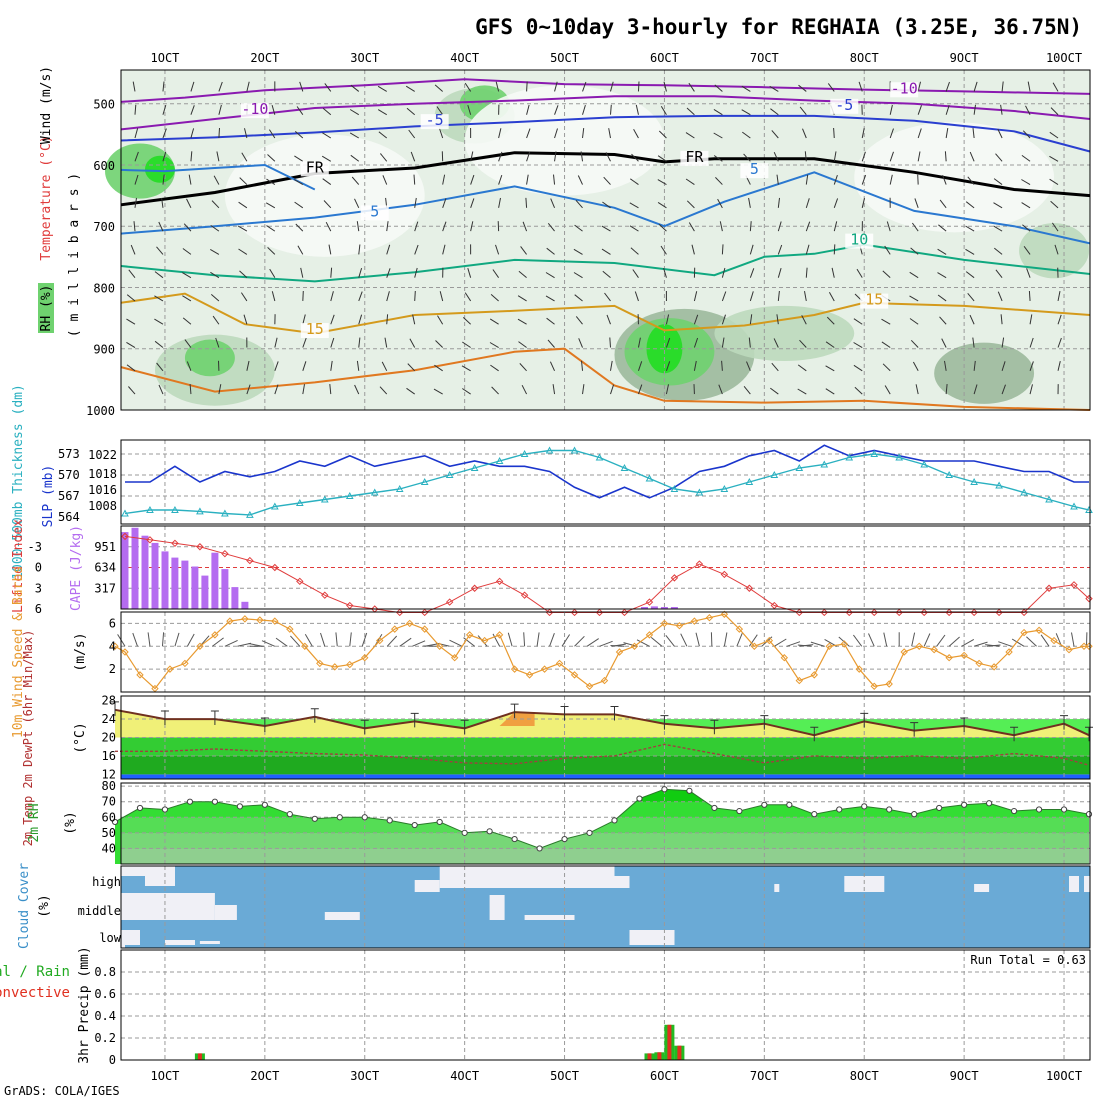 Image resolution: width=1100 pixels, height=1100 pixels. Describe the element at coordinates (109, 738) in the screenshot. I see `temperature-tick: 20` at that location.